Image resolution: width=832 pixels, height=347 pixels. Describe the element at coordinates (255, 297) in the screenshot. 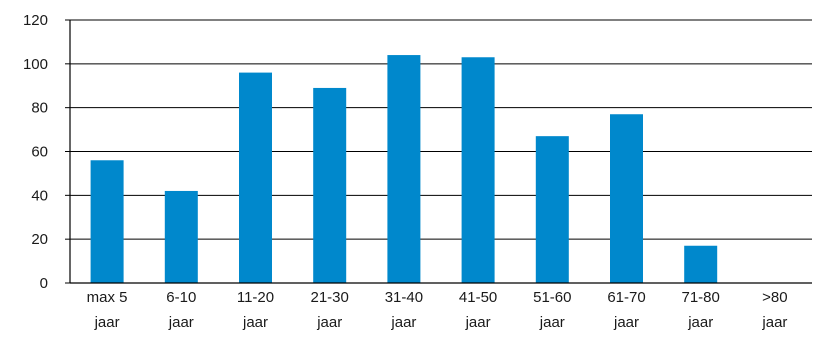

I see `x-tick-label: 11-20` at that location.